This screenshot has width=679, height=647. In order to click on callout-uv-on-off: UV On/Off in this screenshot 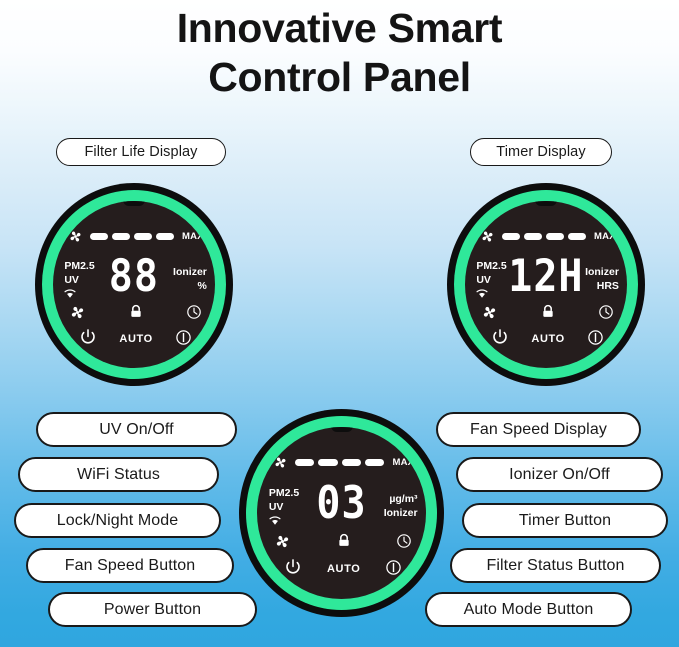, I will do `click(136, 429)`.